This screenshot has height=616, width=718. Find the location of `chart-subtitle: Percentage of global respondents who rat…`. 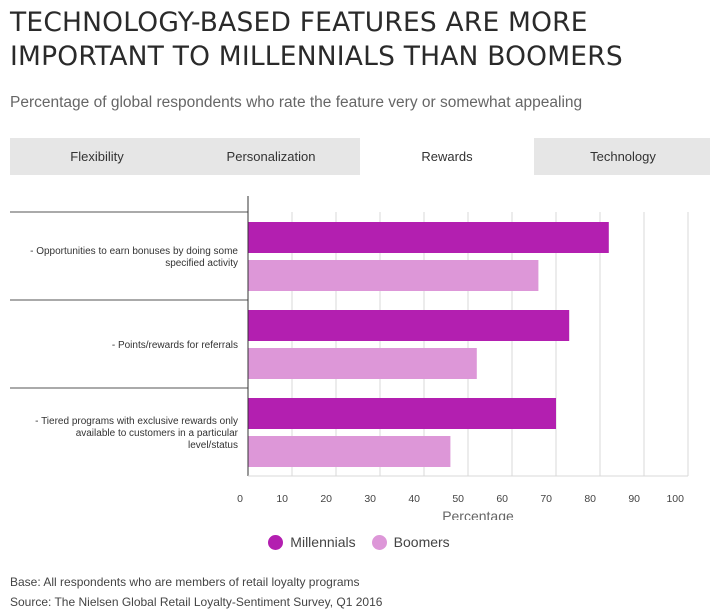

chart-subtitle: Percentage of global respondents who rat… is located at coordinates (296, 102).